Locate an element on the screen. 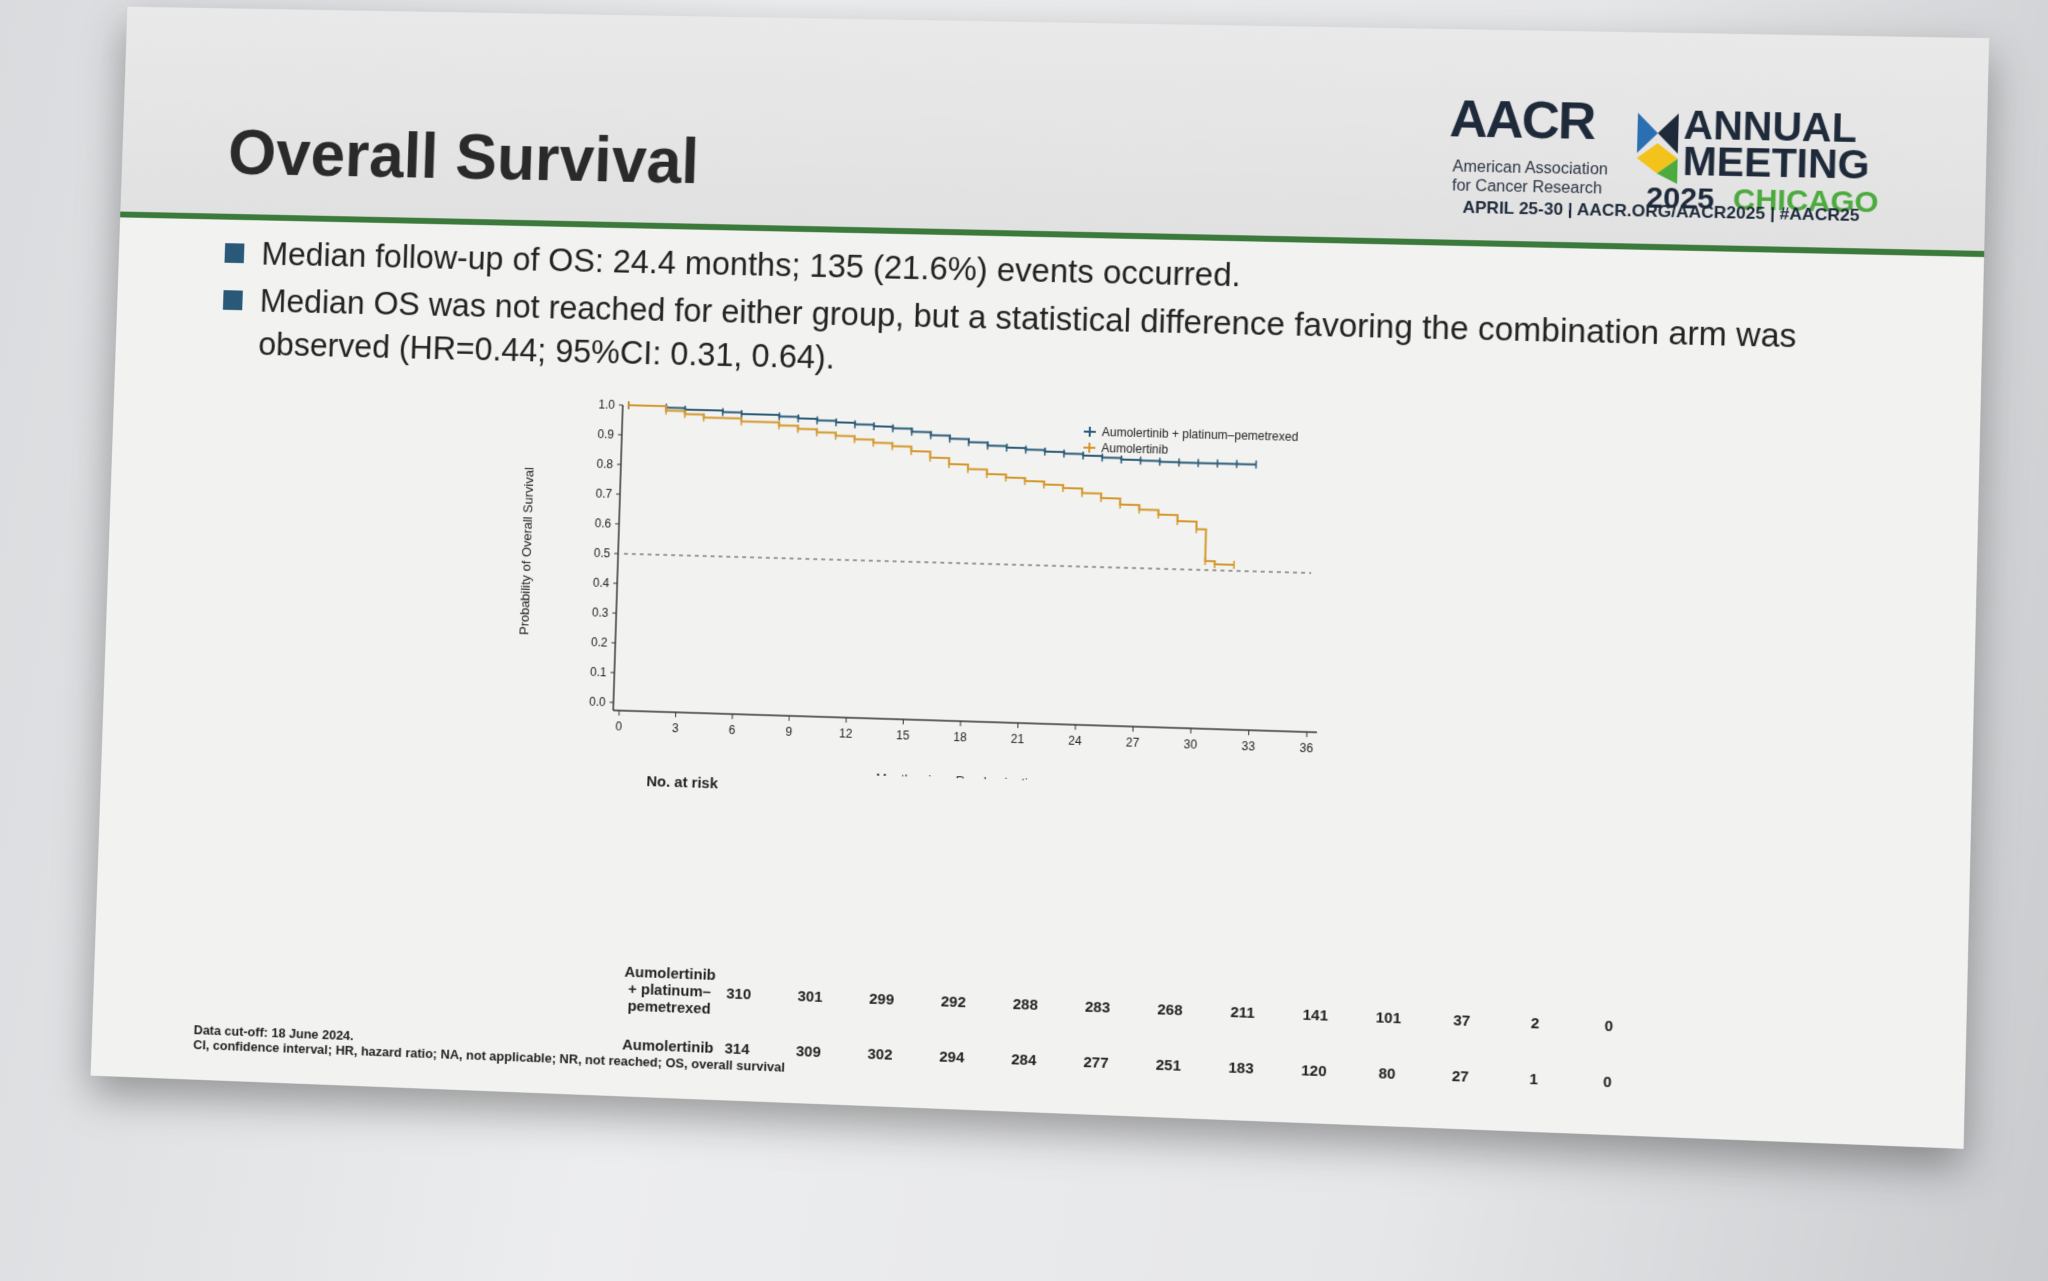 This screenshot has width=2048, height=1281. x-tick-label: 36 is located at coordinates (1306, 748).